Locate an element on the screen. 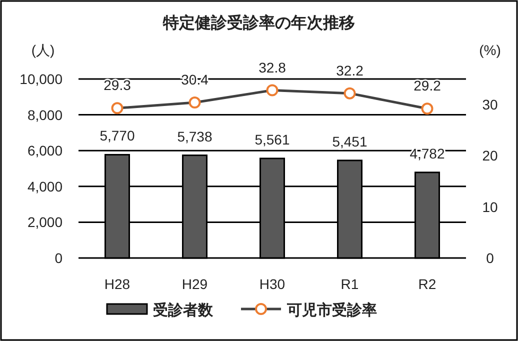 This screenshot has width=518, height=341. y2-tick-label: 20 is located at coordinates (490, 156).